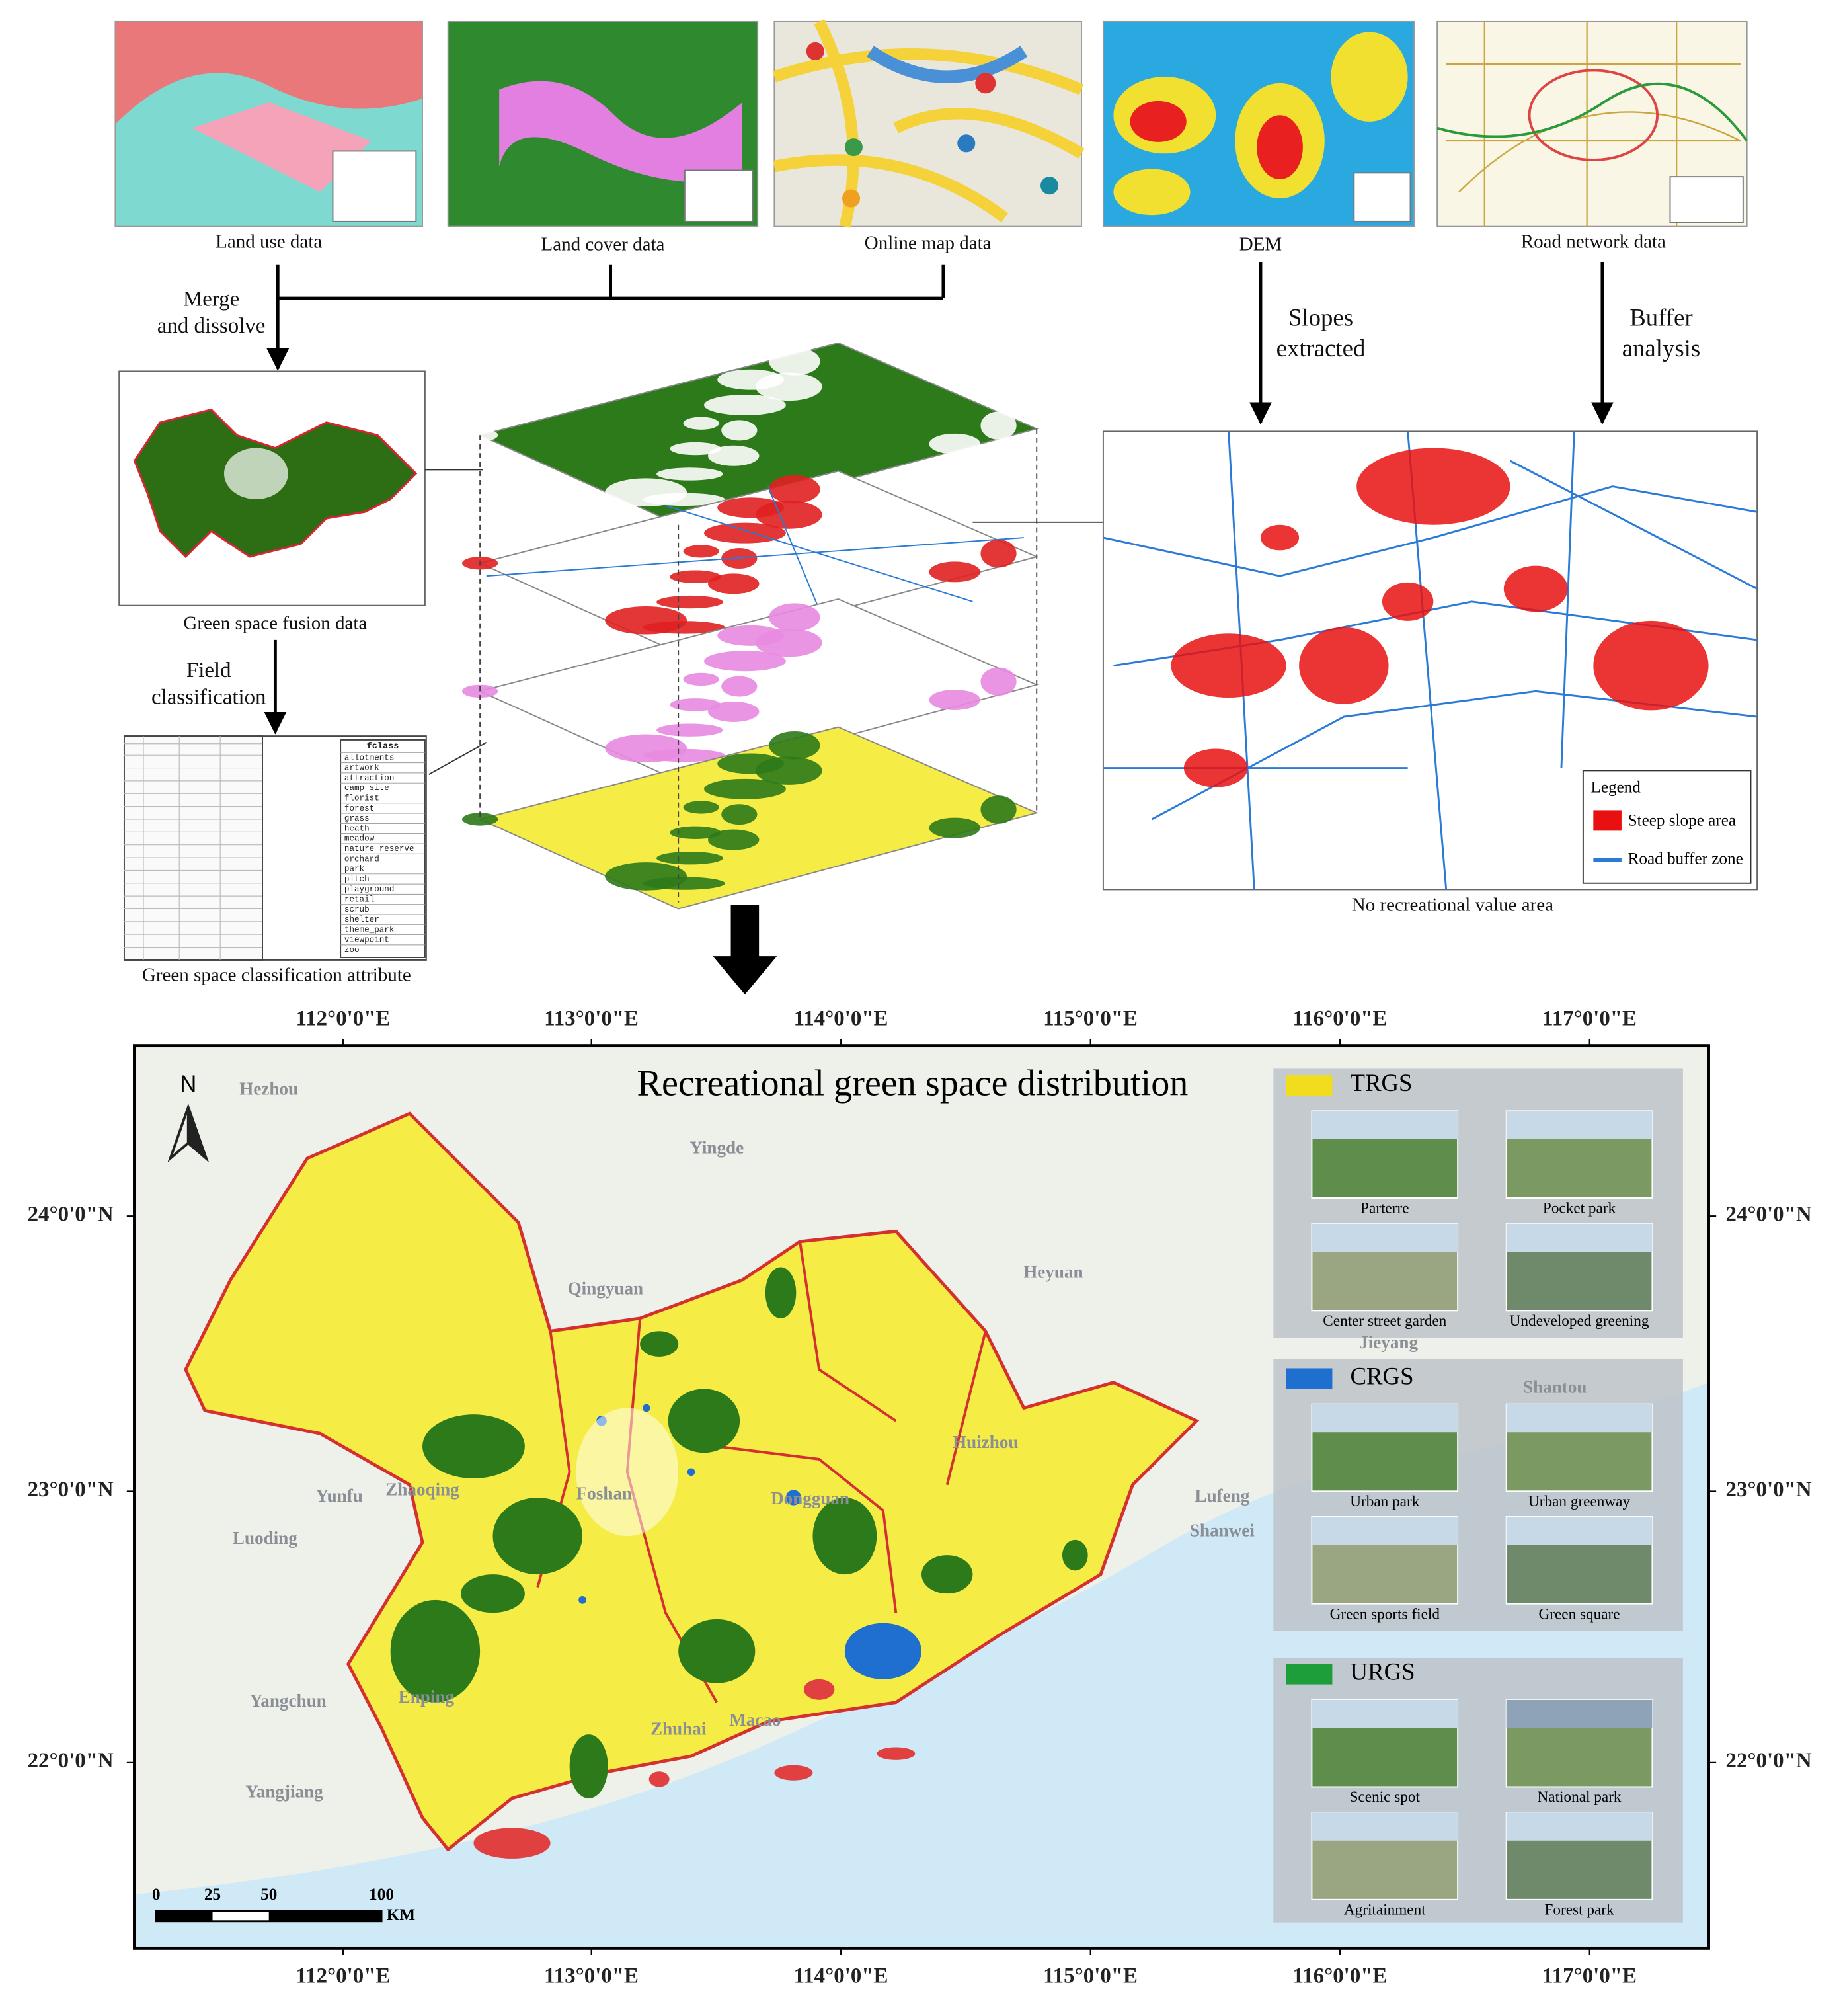 The width and height of the screenshot is (1843, 2016). Describe the element at coordinates (339, 1496) in the screenshot. I see `place-name: Yunfu` at that location.